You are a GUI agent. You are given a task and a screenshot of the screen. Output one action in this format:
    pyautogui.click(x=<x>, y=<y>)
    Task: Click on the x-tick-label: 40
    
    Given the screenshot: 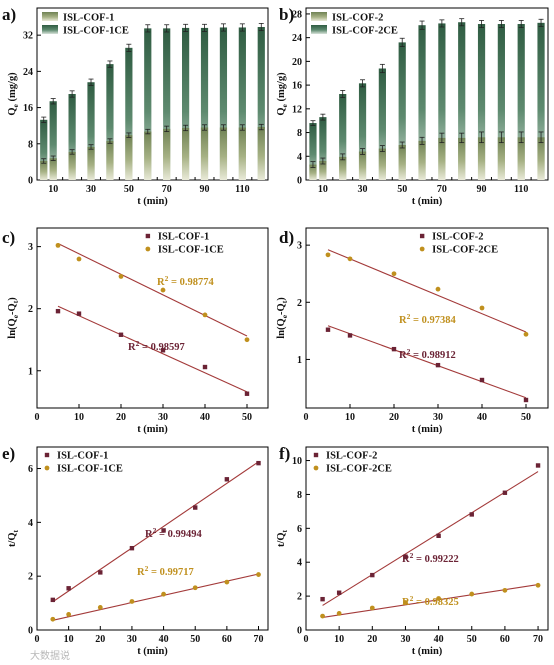 What is the action you would take?
    pyautogui.click(x=164, y=639)
    